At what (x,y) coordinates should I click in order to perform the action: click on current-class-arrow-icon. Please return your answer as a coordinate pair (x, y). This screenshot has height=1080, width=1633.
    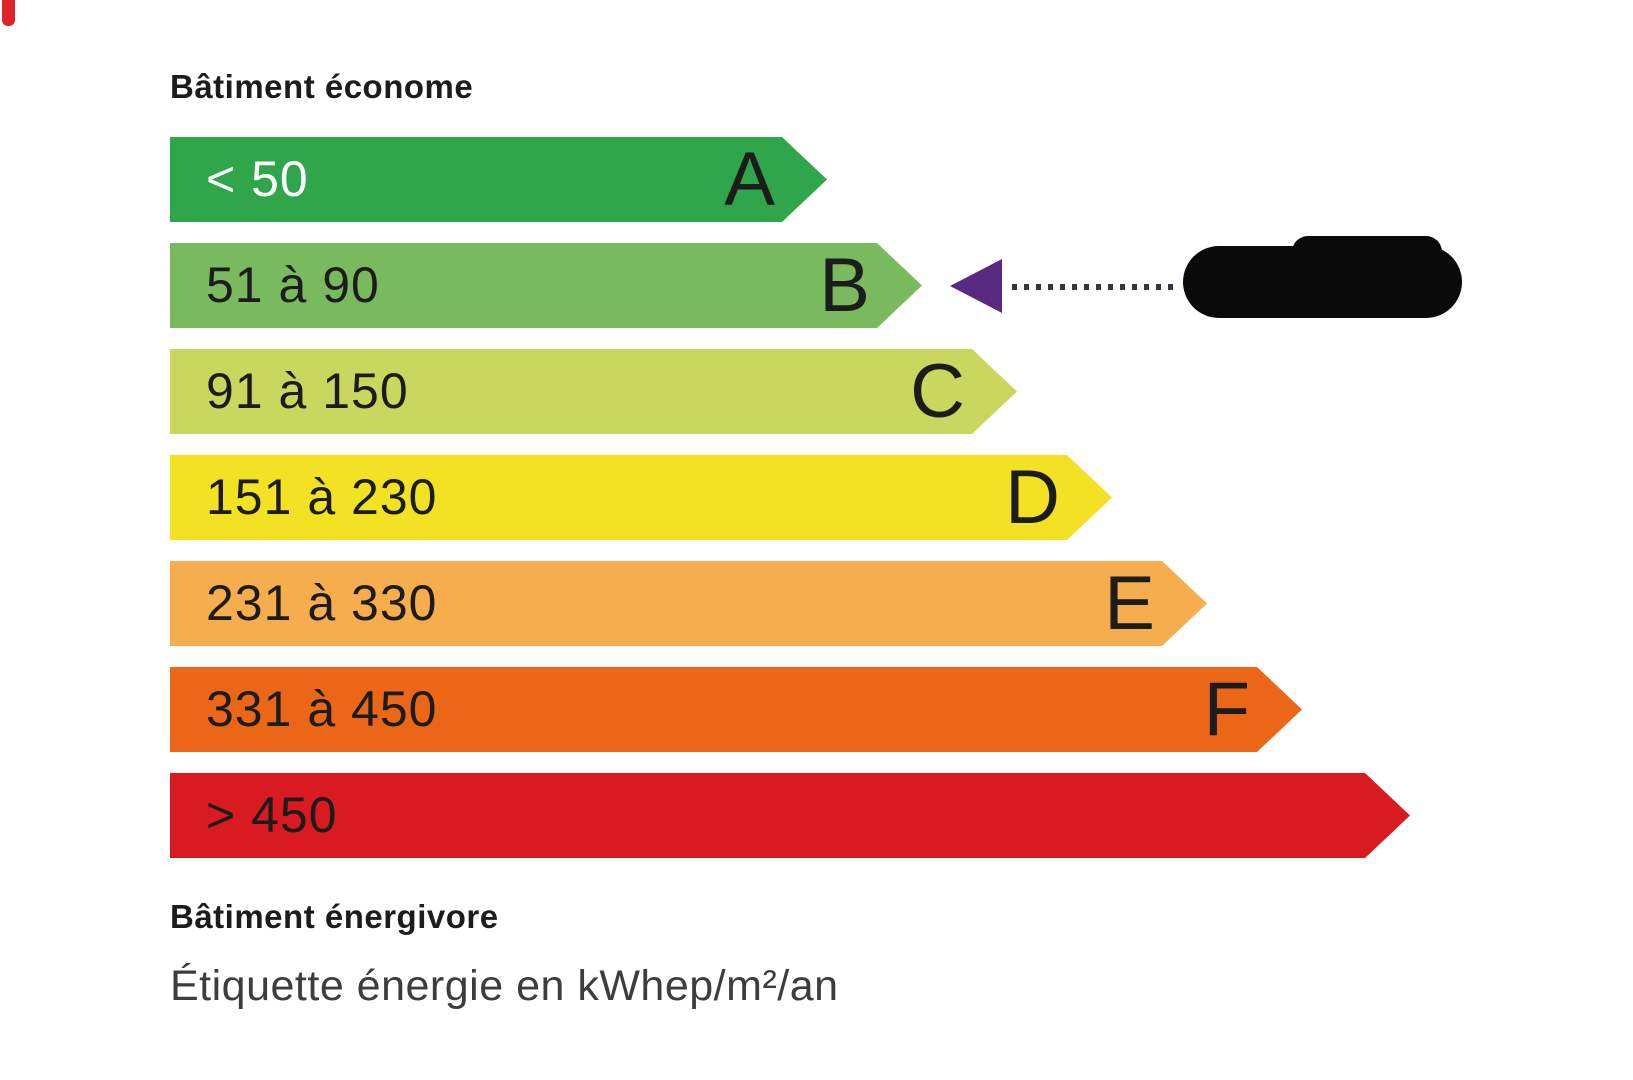
    Looking at the image, I should click on (976, 286).